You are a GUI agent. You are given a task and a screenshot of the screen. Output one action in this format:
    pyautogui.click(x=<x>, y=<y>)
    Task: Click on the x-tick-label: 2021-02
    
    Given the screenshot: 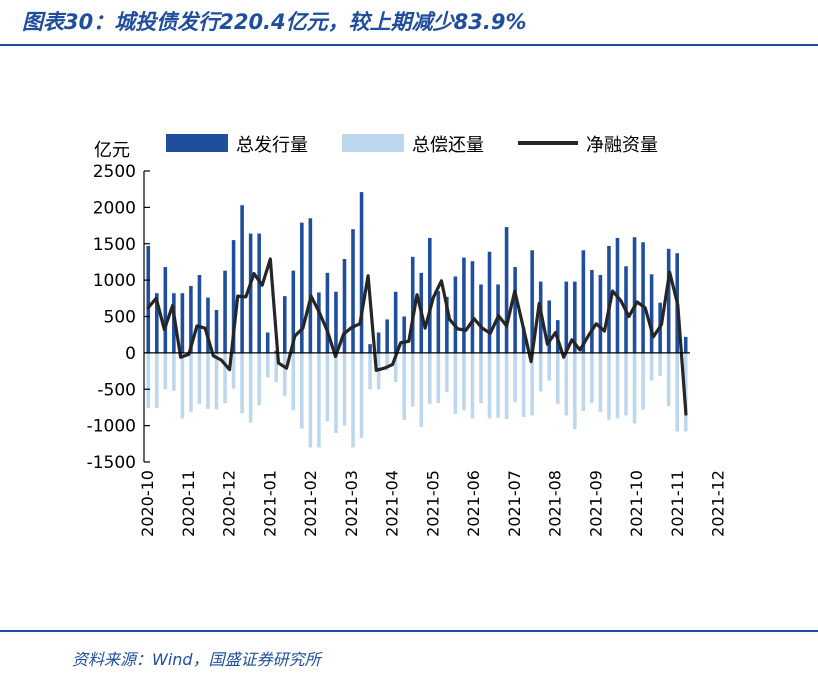 What is the action you would take?
    pyautogui.click(x=310, y=503)
    